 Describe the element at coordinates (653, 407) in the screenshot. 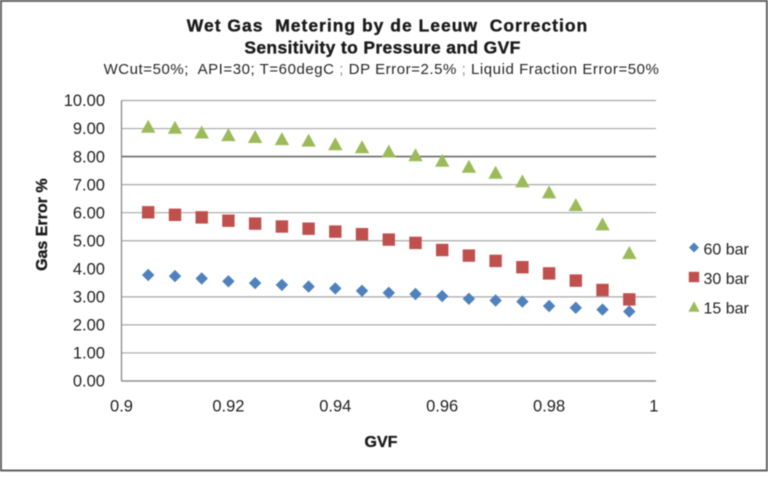

I see `svg-text: 1` at that location.